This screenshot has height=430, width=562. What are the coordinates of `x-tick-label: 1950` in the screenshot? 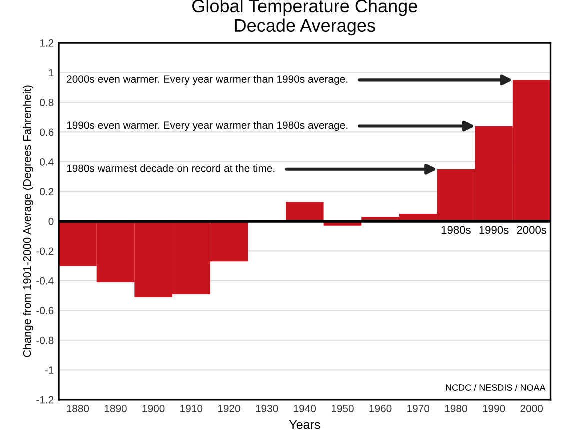 It's located at (343, 408).